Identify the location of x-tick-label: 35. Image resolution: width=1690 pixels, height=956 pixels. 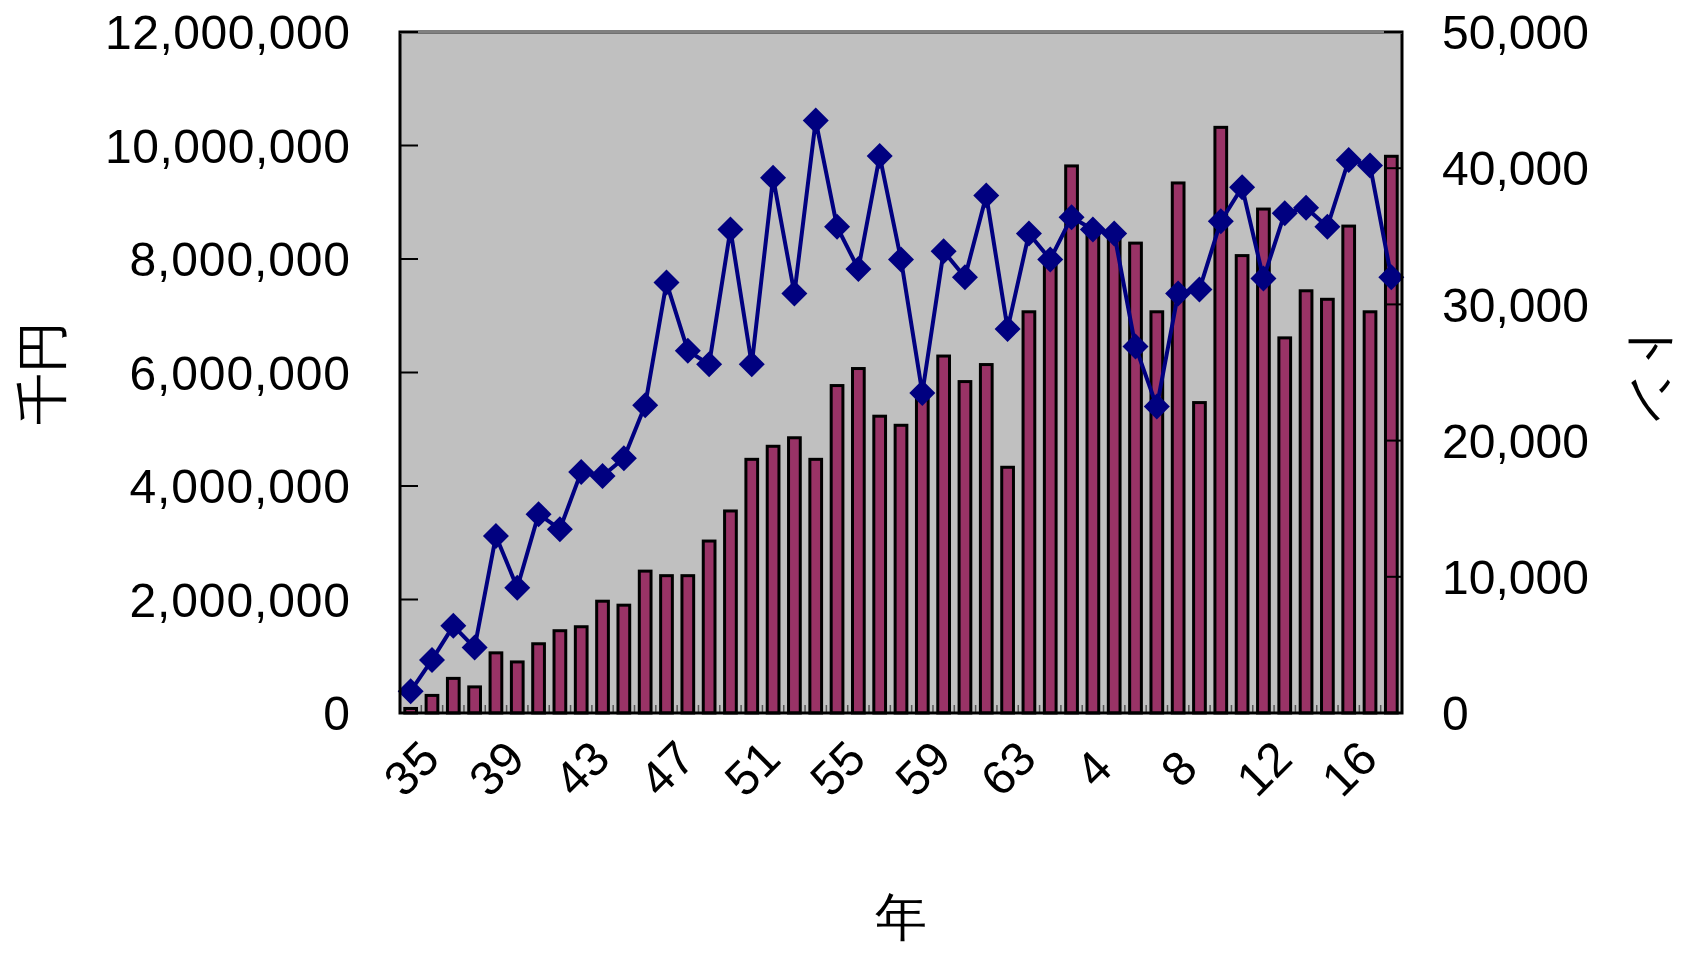
(411, 768).